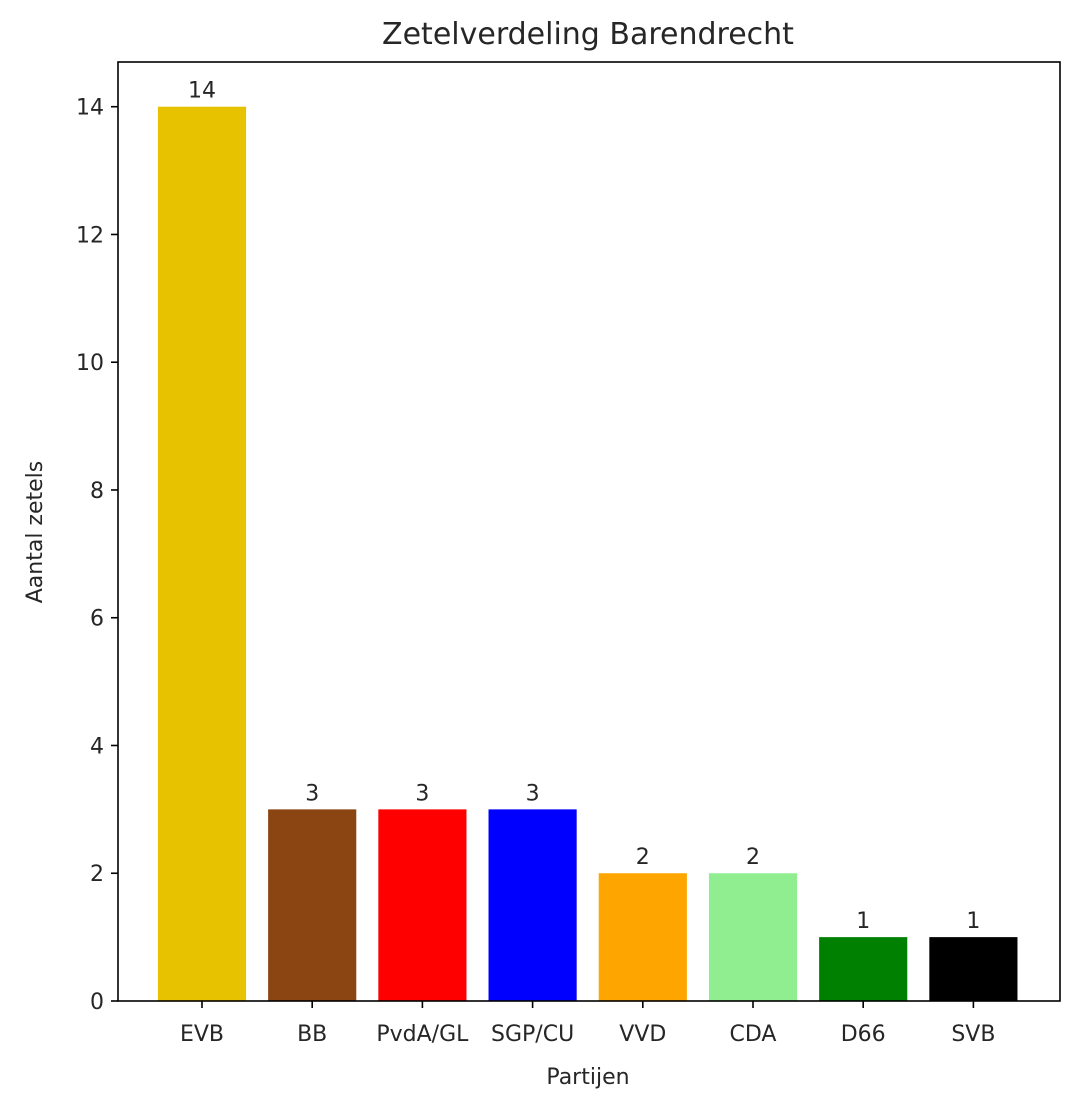  I want to click on y-tick-label: 4, so click(97, 746).